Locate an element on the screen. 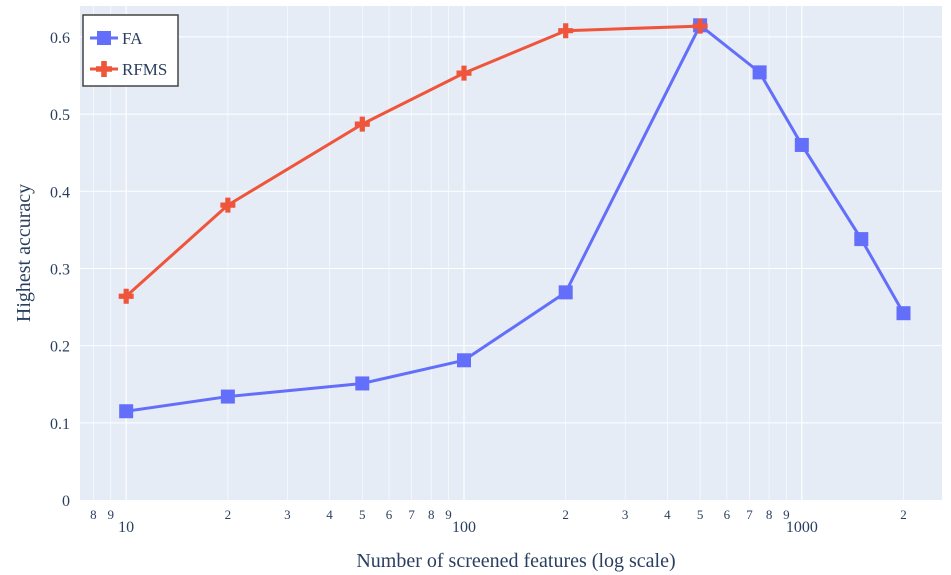 The width and height of the screenshot is (951, 575). y-tick-label: 0.3 is located at coordinates (60, 269).